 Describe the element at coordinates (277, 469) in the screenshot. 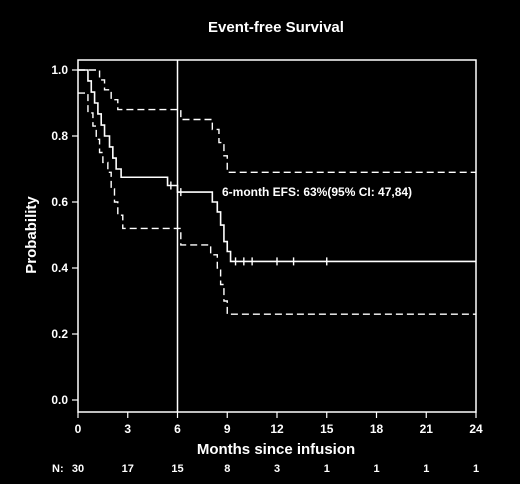

I see `risk-count: 3` at that location.